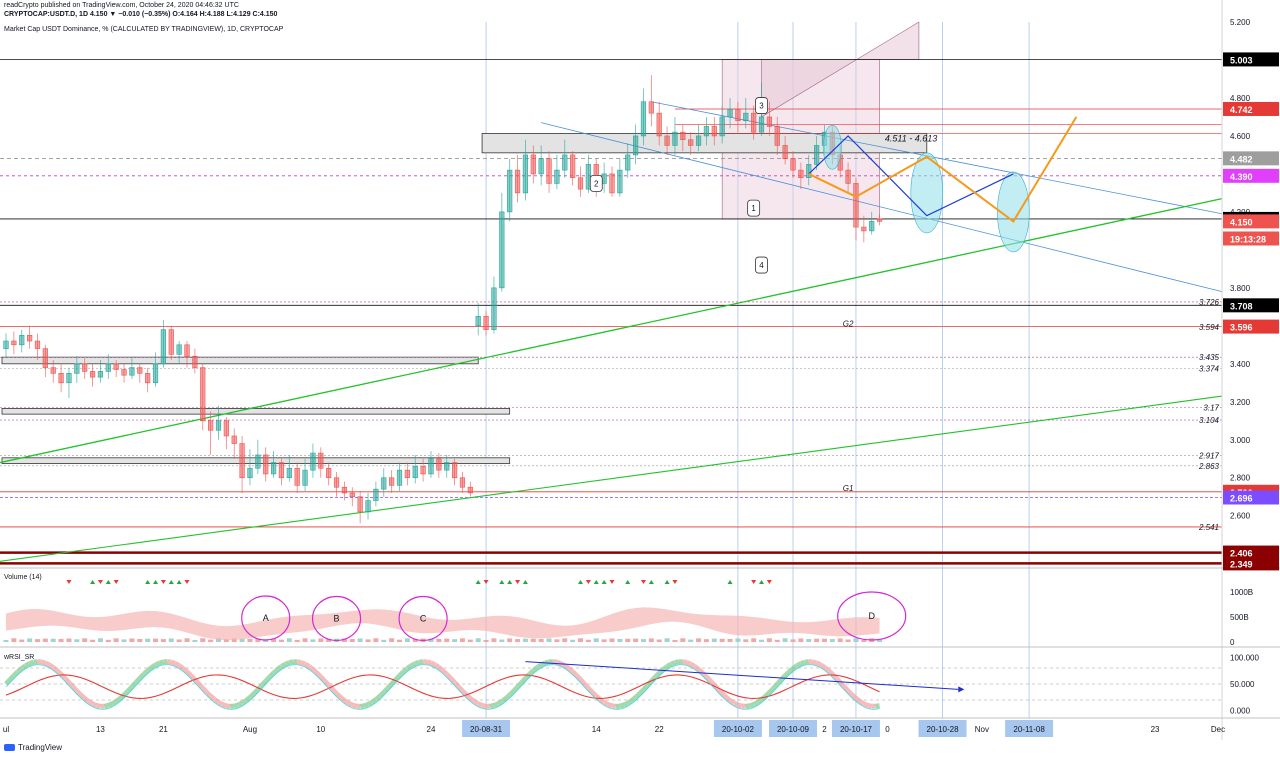 Image resolution: width=1280 pixels, height=757 pixels. Describe the element at coordinates (1013, 212) in the screenshot. I see `highlight-ellipse` at that location.